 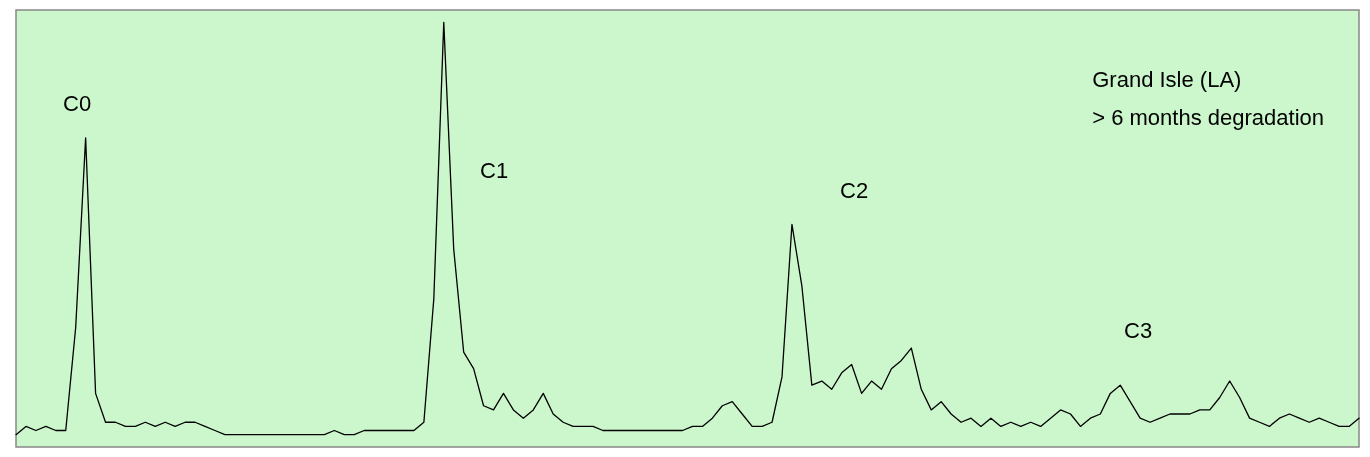 What do you see at coordinates (494, 170) in the screenshot?
I see `annotation: C1` at bounding box center [494, 170].